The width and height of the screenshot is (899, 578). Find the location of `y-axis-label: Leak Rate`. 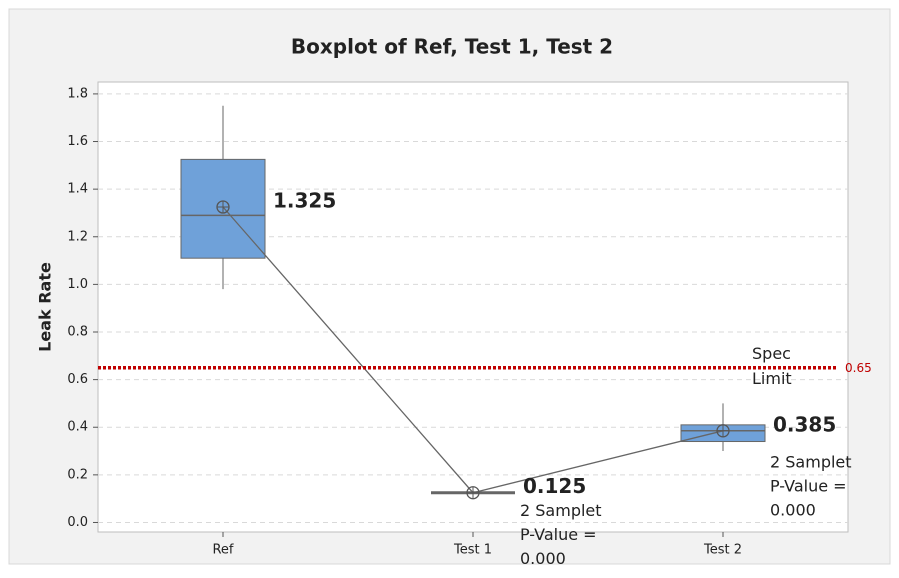

y-axis-label: Leak Rate is located at coordinates (45, 307).